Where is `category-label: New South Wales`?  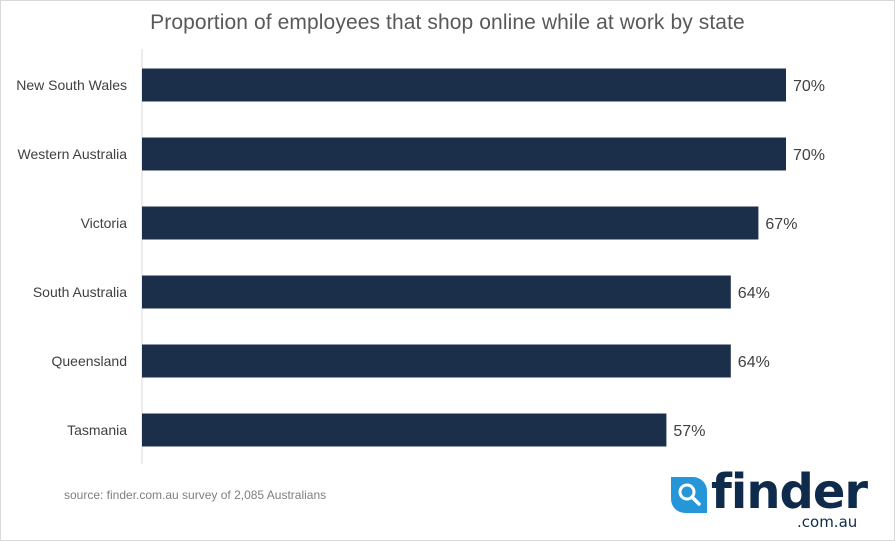
category-label: New South Wales is located at coordinates (71, 85).